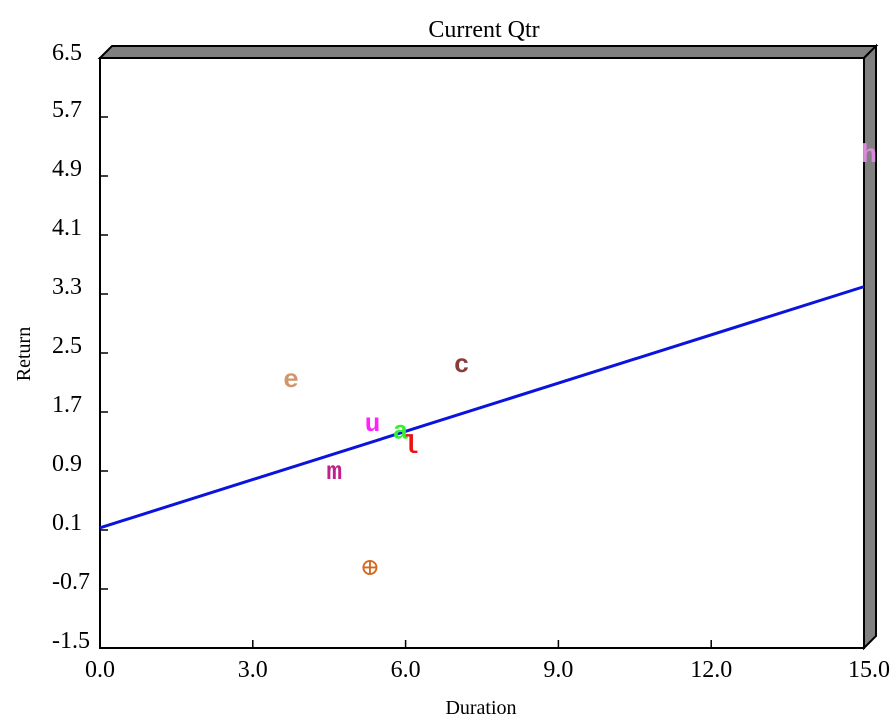 The image size is (896, 720). What do you see at coordinates (411, 446) in the screenshot?
I see `data-point-l: l` at bounding box center [411, 446].